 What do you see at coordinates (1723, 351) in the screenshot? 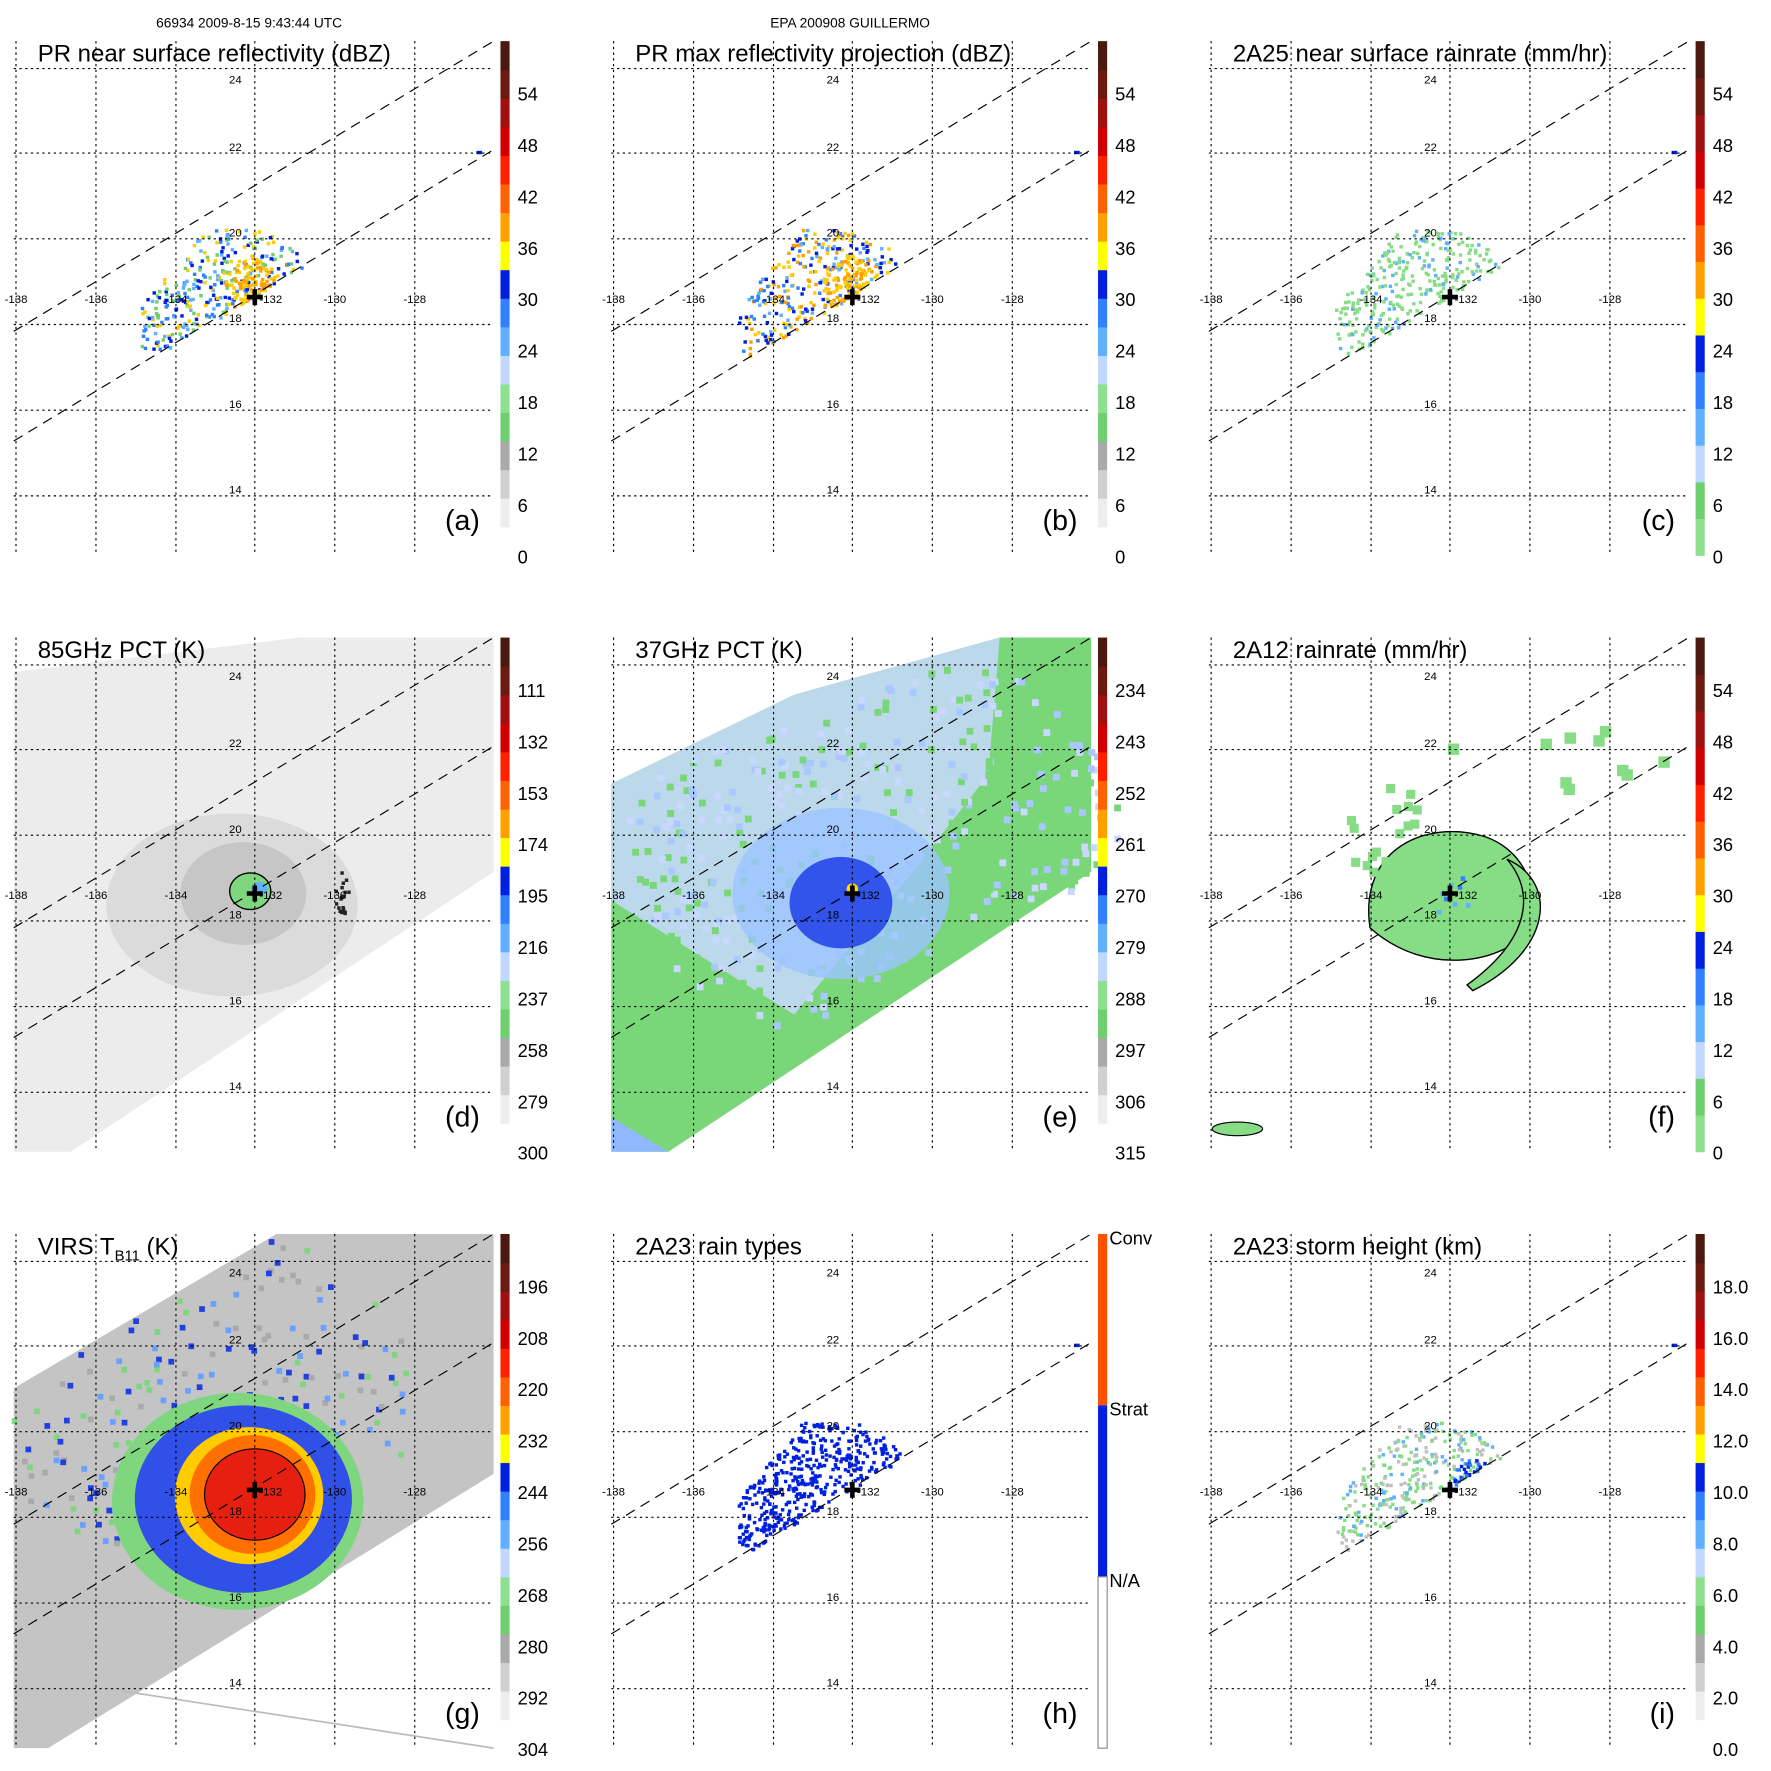
I see `colorbar-label: 24` at bounding box center [1723, 351].